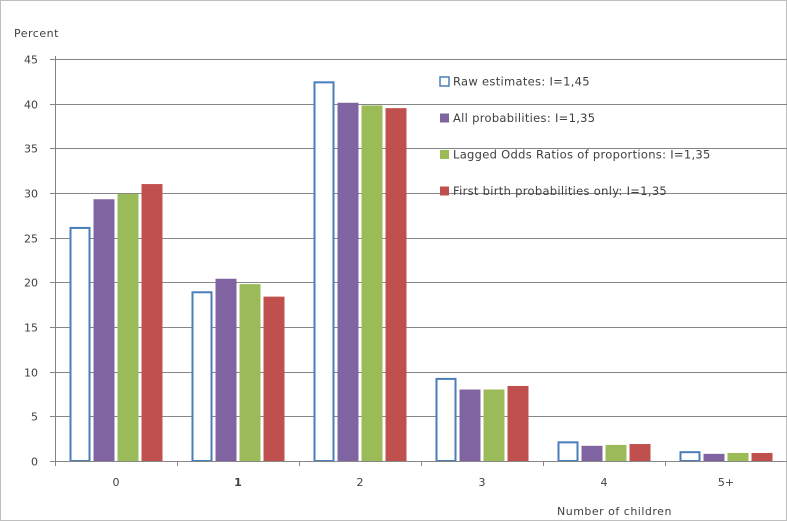 The image size is (787, 521). Describe the element at coordinates (31, 60) in the screenshot. I see `y-tick-label: 45` at that location.